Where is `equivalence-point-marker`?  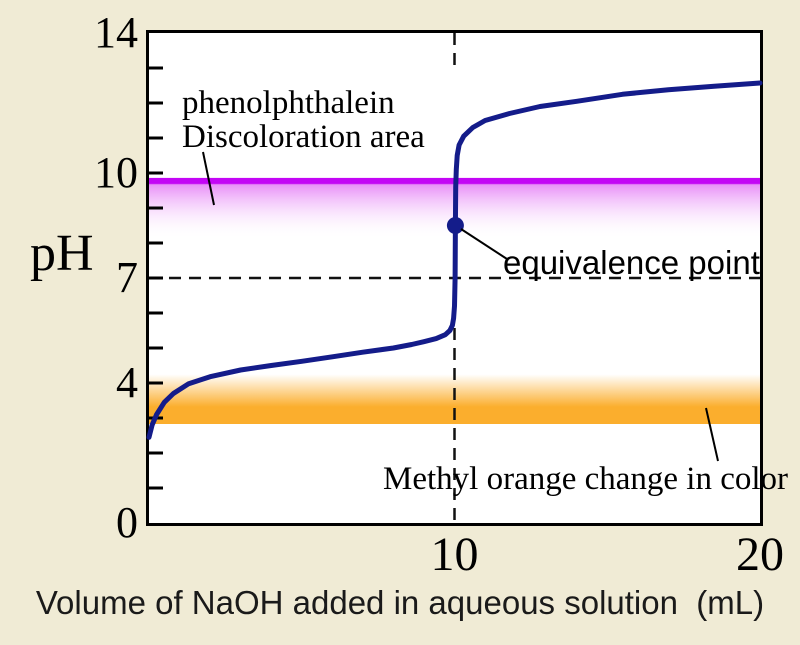
equivalence-point-marker is located at coordinates (455, 225).